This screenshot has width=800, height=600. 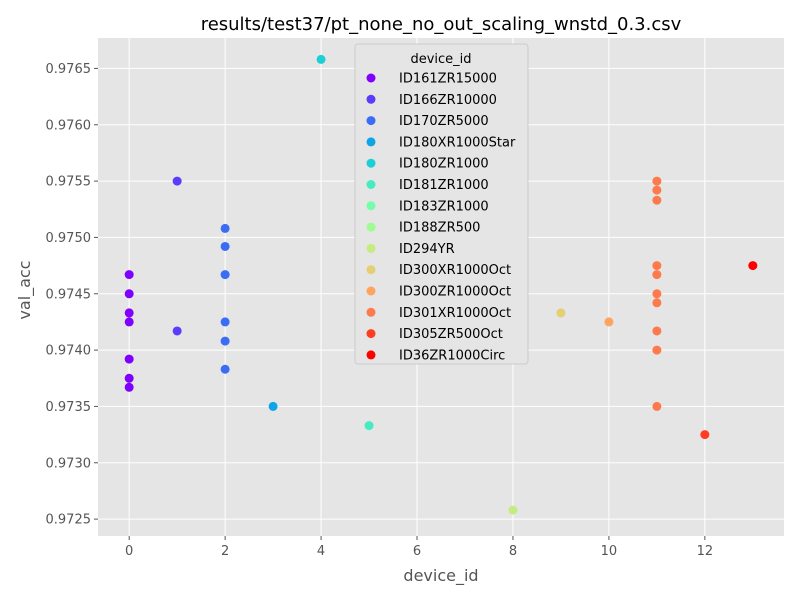 What do you see at coordinates (321, 551) in the screenshot?
I see `x-tick-label: 4` at bounding box center [321, 551].